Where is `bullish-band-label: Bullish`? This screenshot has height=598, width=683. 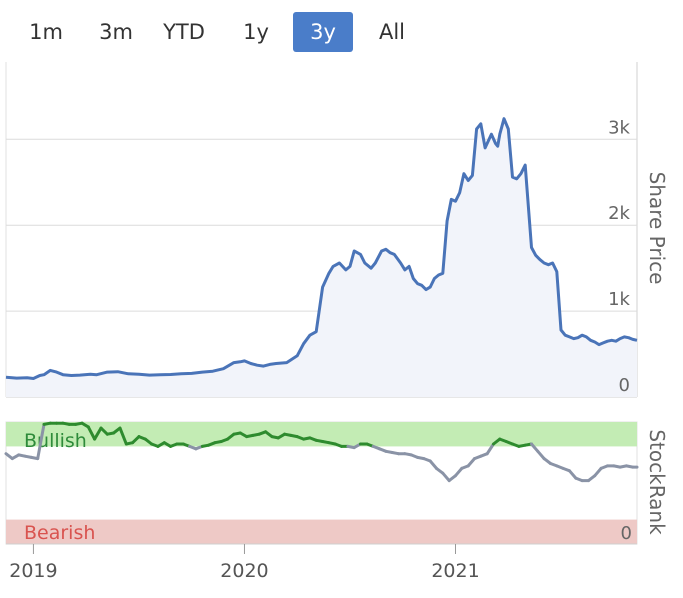 bullish-band-label: Bullish is located at coordinates (55, 441).